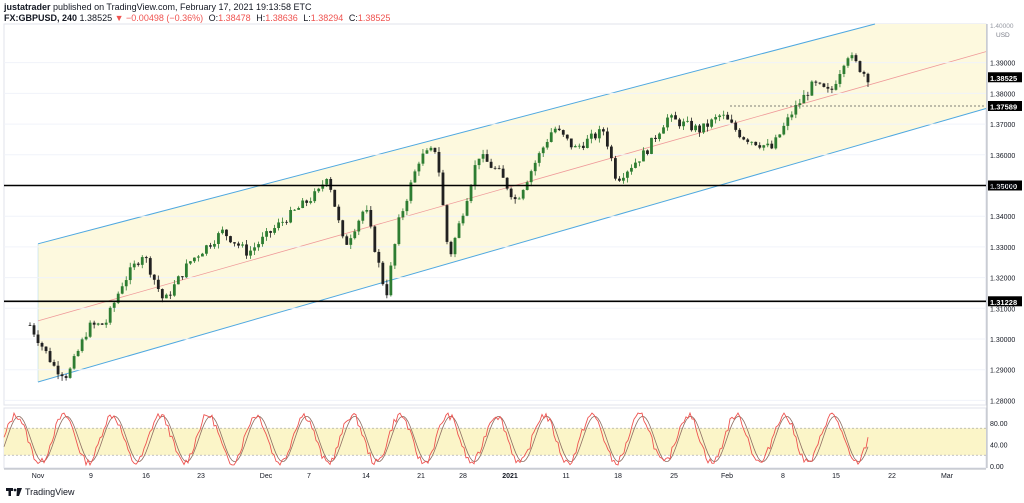 The height and width of the screenshot is (503, 1024). What do you see at coordinates (50, 492) in the screenshot?
I see `brand-label: TradingView` at bounding box center [50, 492].